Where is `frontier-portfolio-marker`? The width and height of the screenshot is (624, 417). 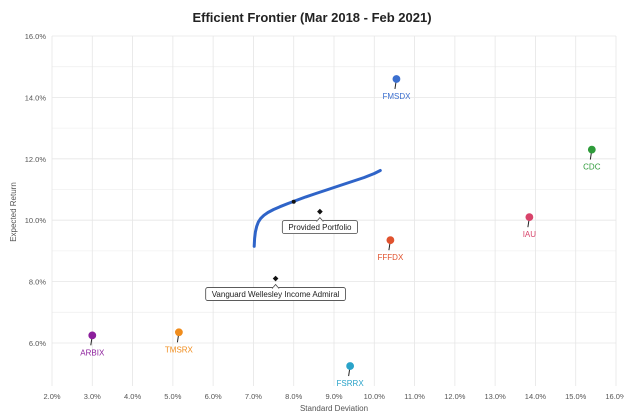 frontier-portfolio-marker is located at coordinates (293, 201).